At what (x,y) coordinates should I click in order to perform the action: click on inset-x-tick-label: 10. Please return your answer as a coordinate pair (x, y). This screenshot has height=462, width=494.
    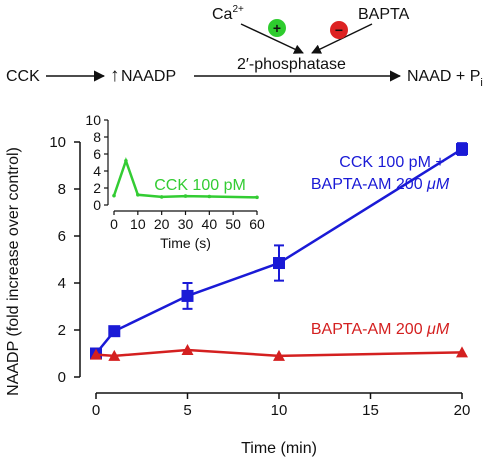
    Looking at the image, I should click on (138, 224).